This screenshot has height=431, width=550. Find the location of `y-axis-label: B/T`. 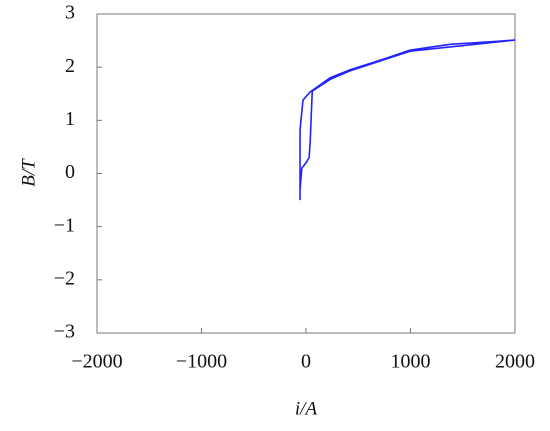

y-axis-label: B/T is located at coordinates (28, 172).